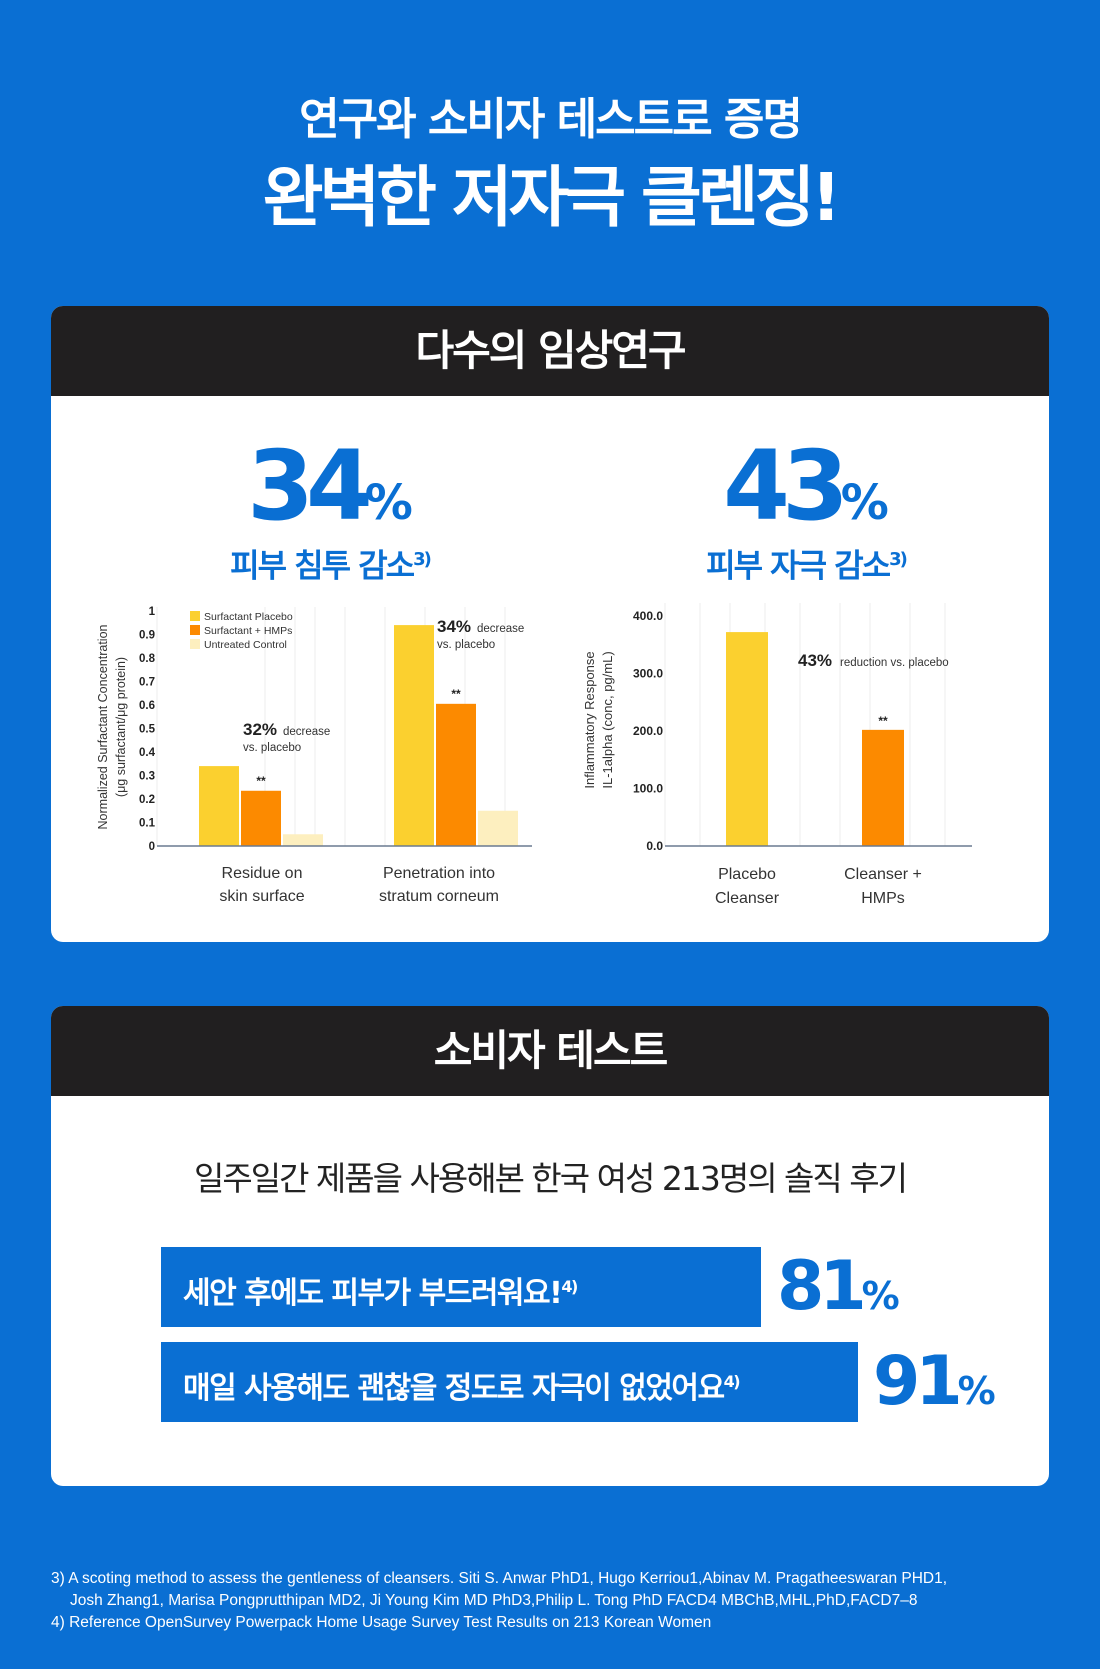  I want to click on survey-pct-irritation-number: 91, so click(918, 1381).